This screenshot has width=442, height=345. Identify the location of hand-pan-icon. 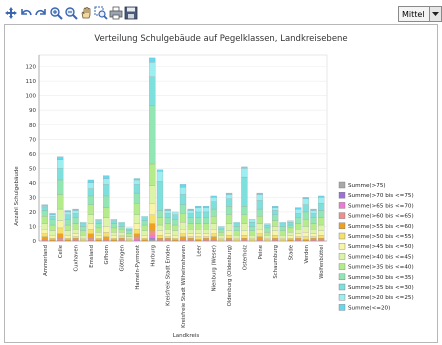
(86, 13).